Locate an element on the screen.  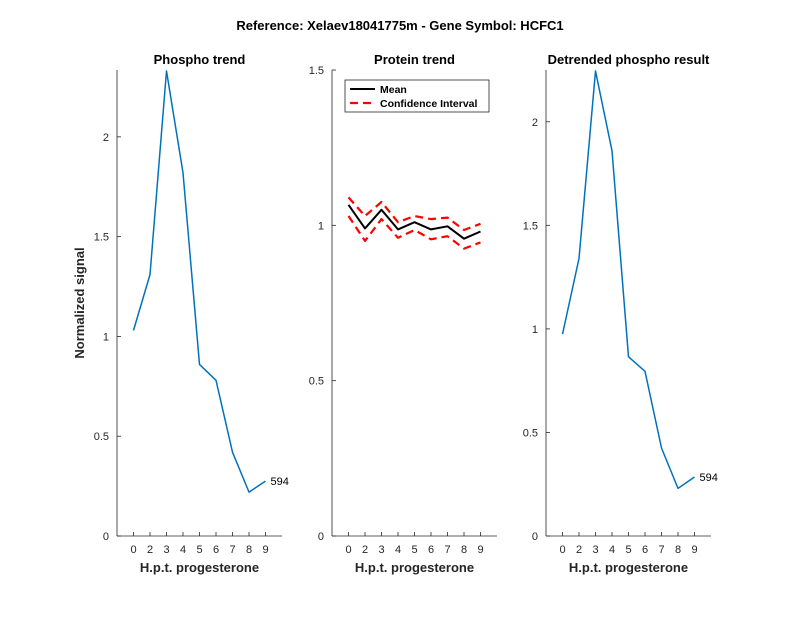
panel-title: Phospho trend is located at coordinates (200, 59).